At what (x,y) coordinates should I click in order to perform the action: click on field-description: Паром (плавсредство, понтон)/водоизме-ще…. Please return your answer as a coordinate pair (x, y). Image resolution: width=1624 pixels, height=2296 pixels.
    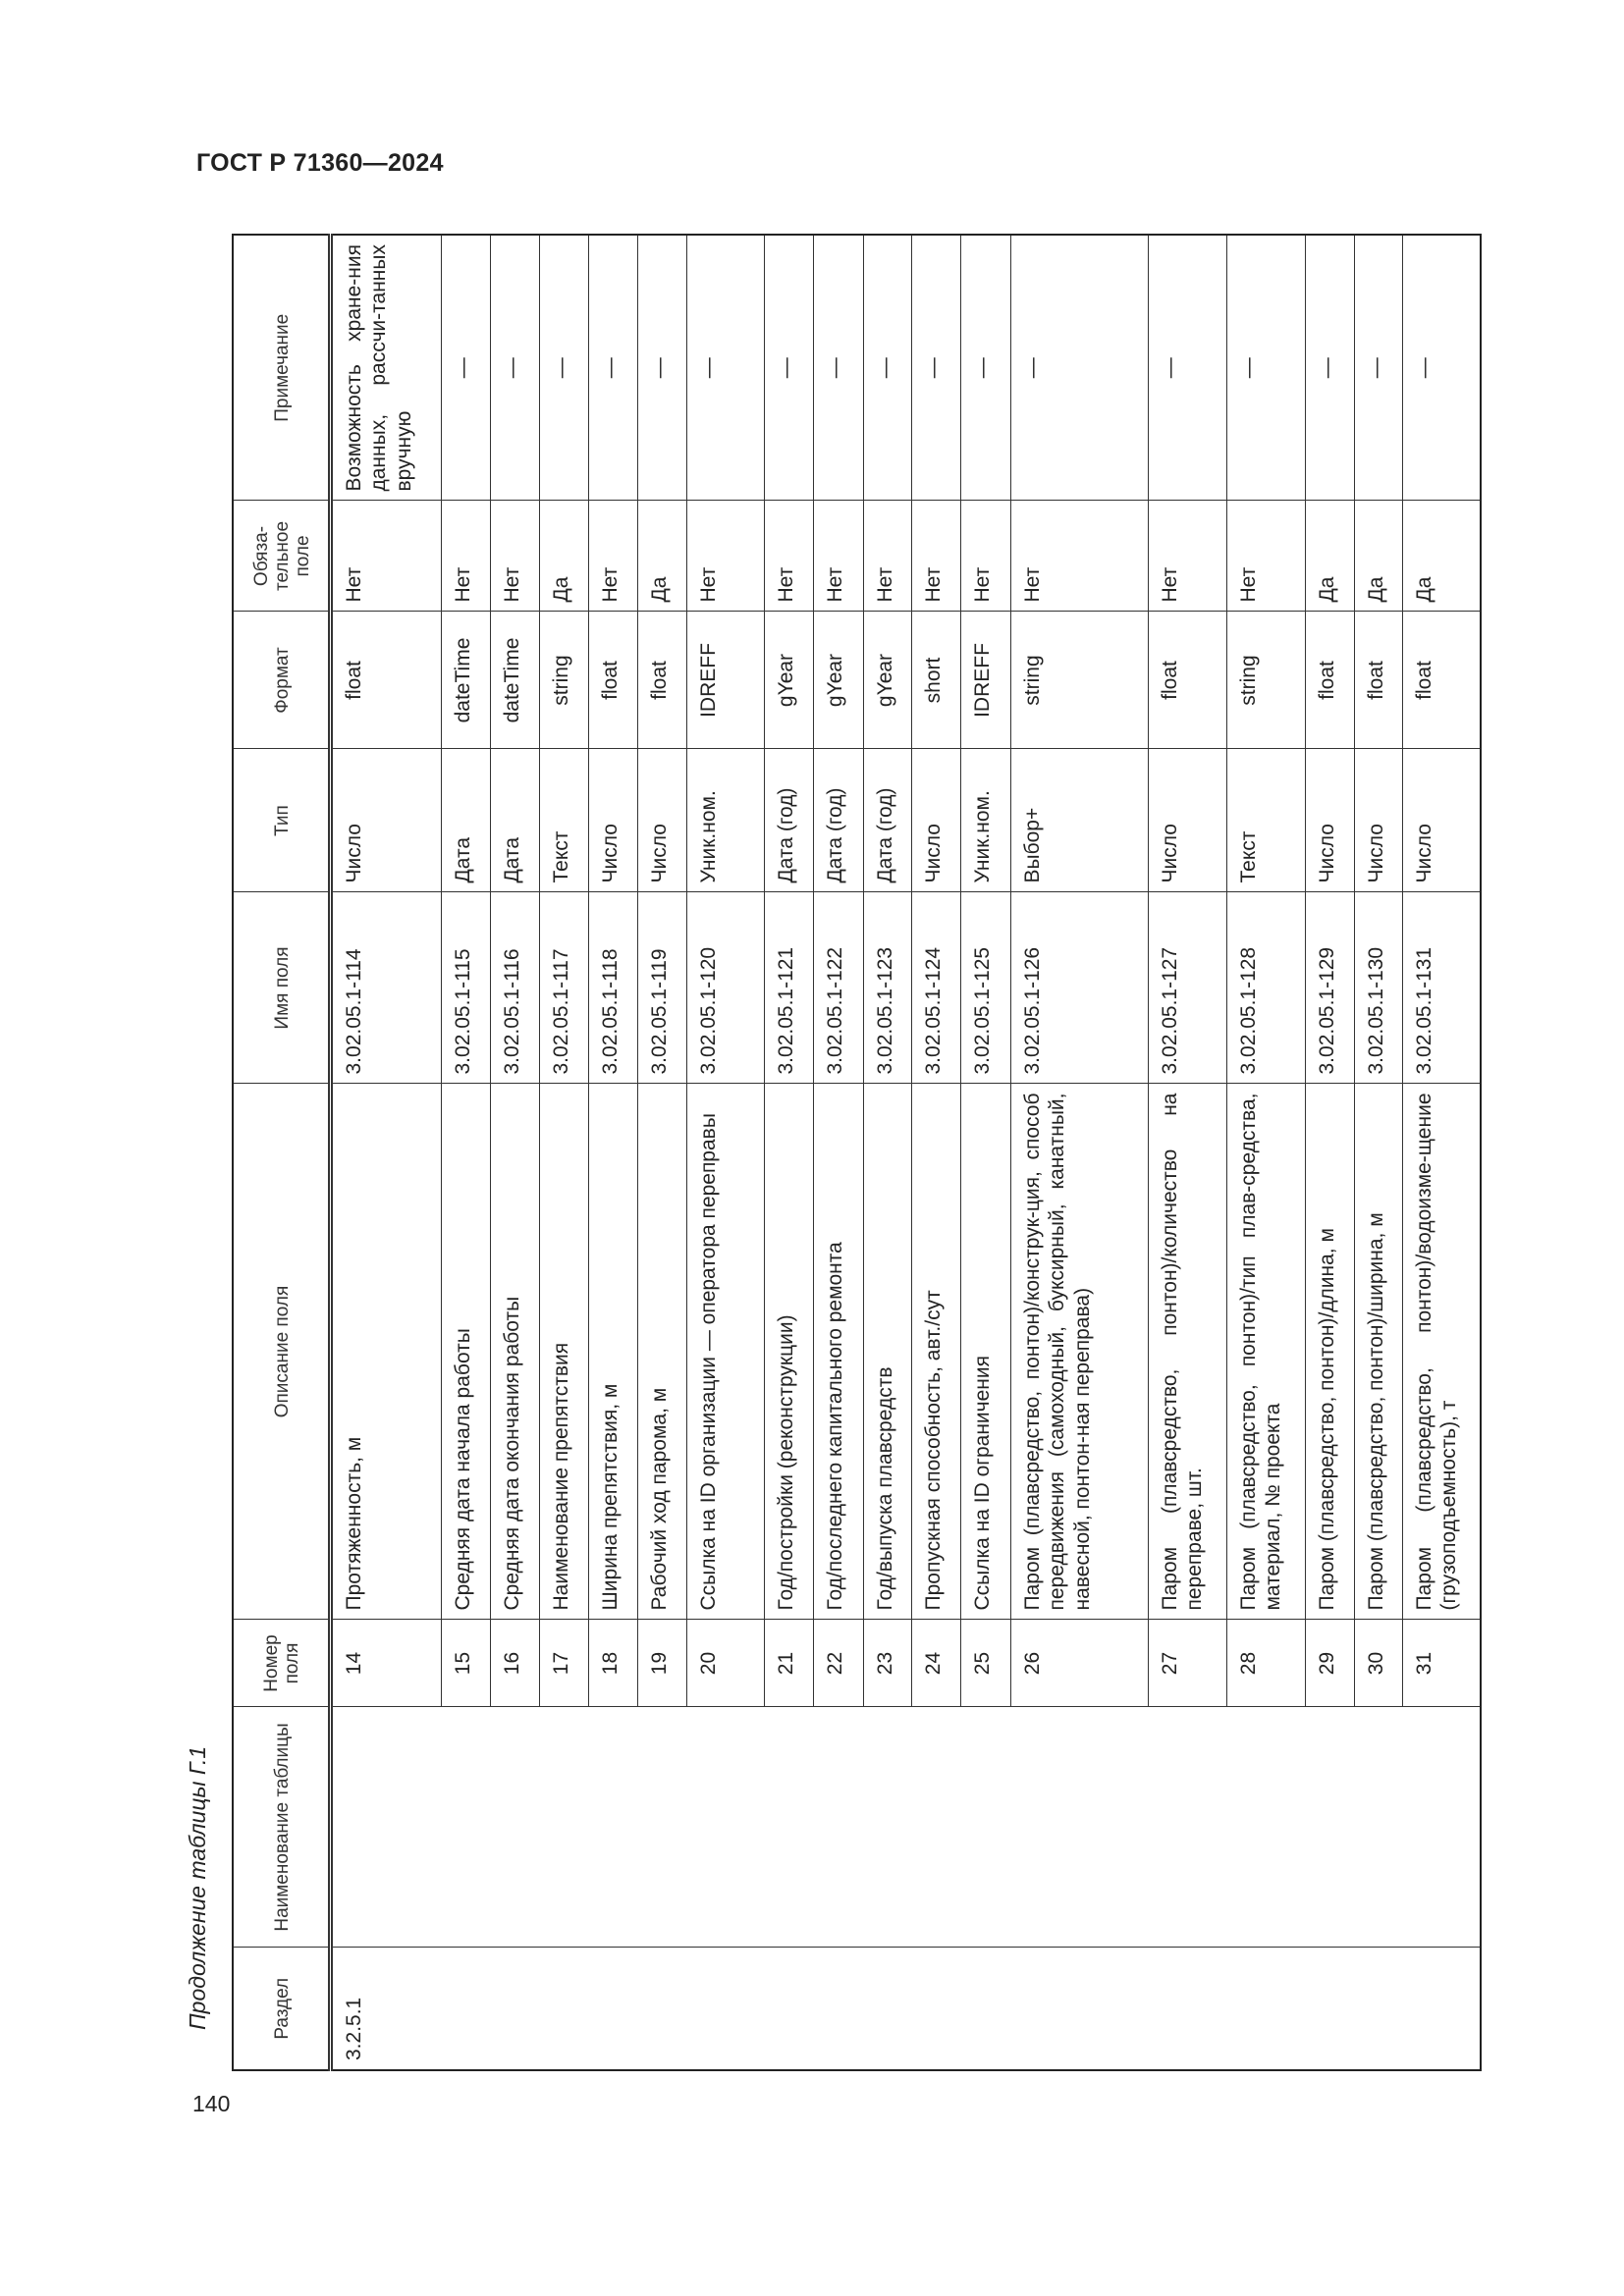
    Looking at the image, I should click on (1441, 1352).